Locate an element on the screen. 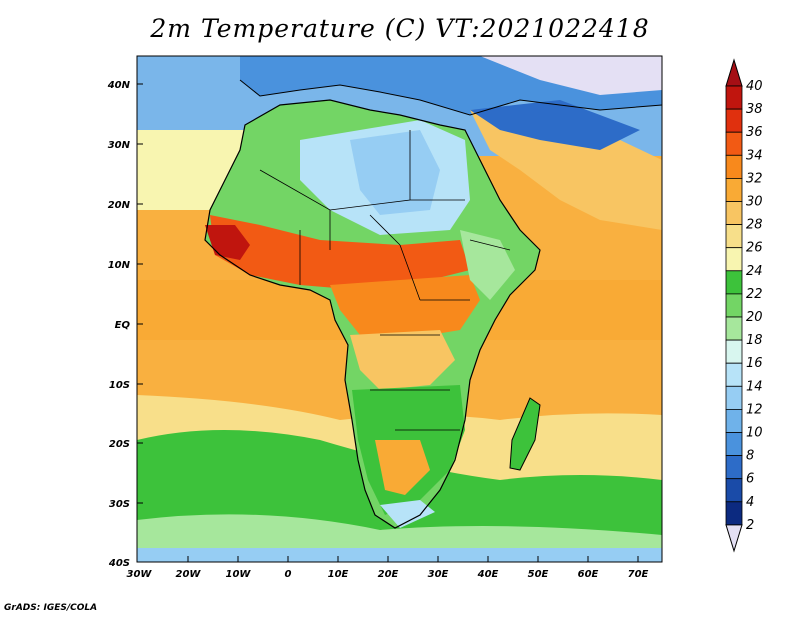 The height and width of the screenshot is (618, 800). lon-tick-10w: 10W is located at coordinates (239, 568).